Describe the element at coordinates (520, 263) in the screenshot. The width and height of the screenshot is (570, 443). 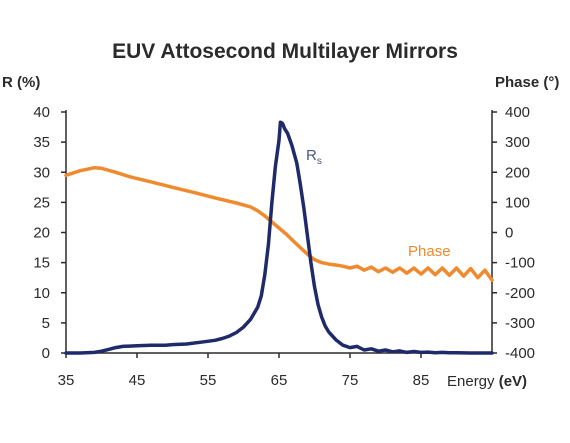
I see `right-tick-label: -100` at that location.